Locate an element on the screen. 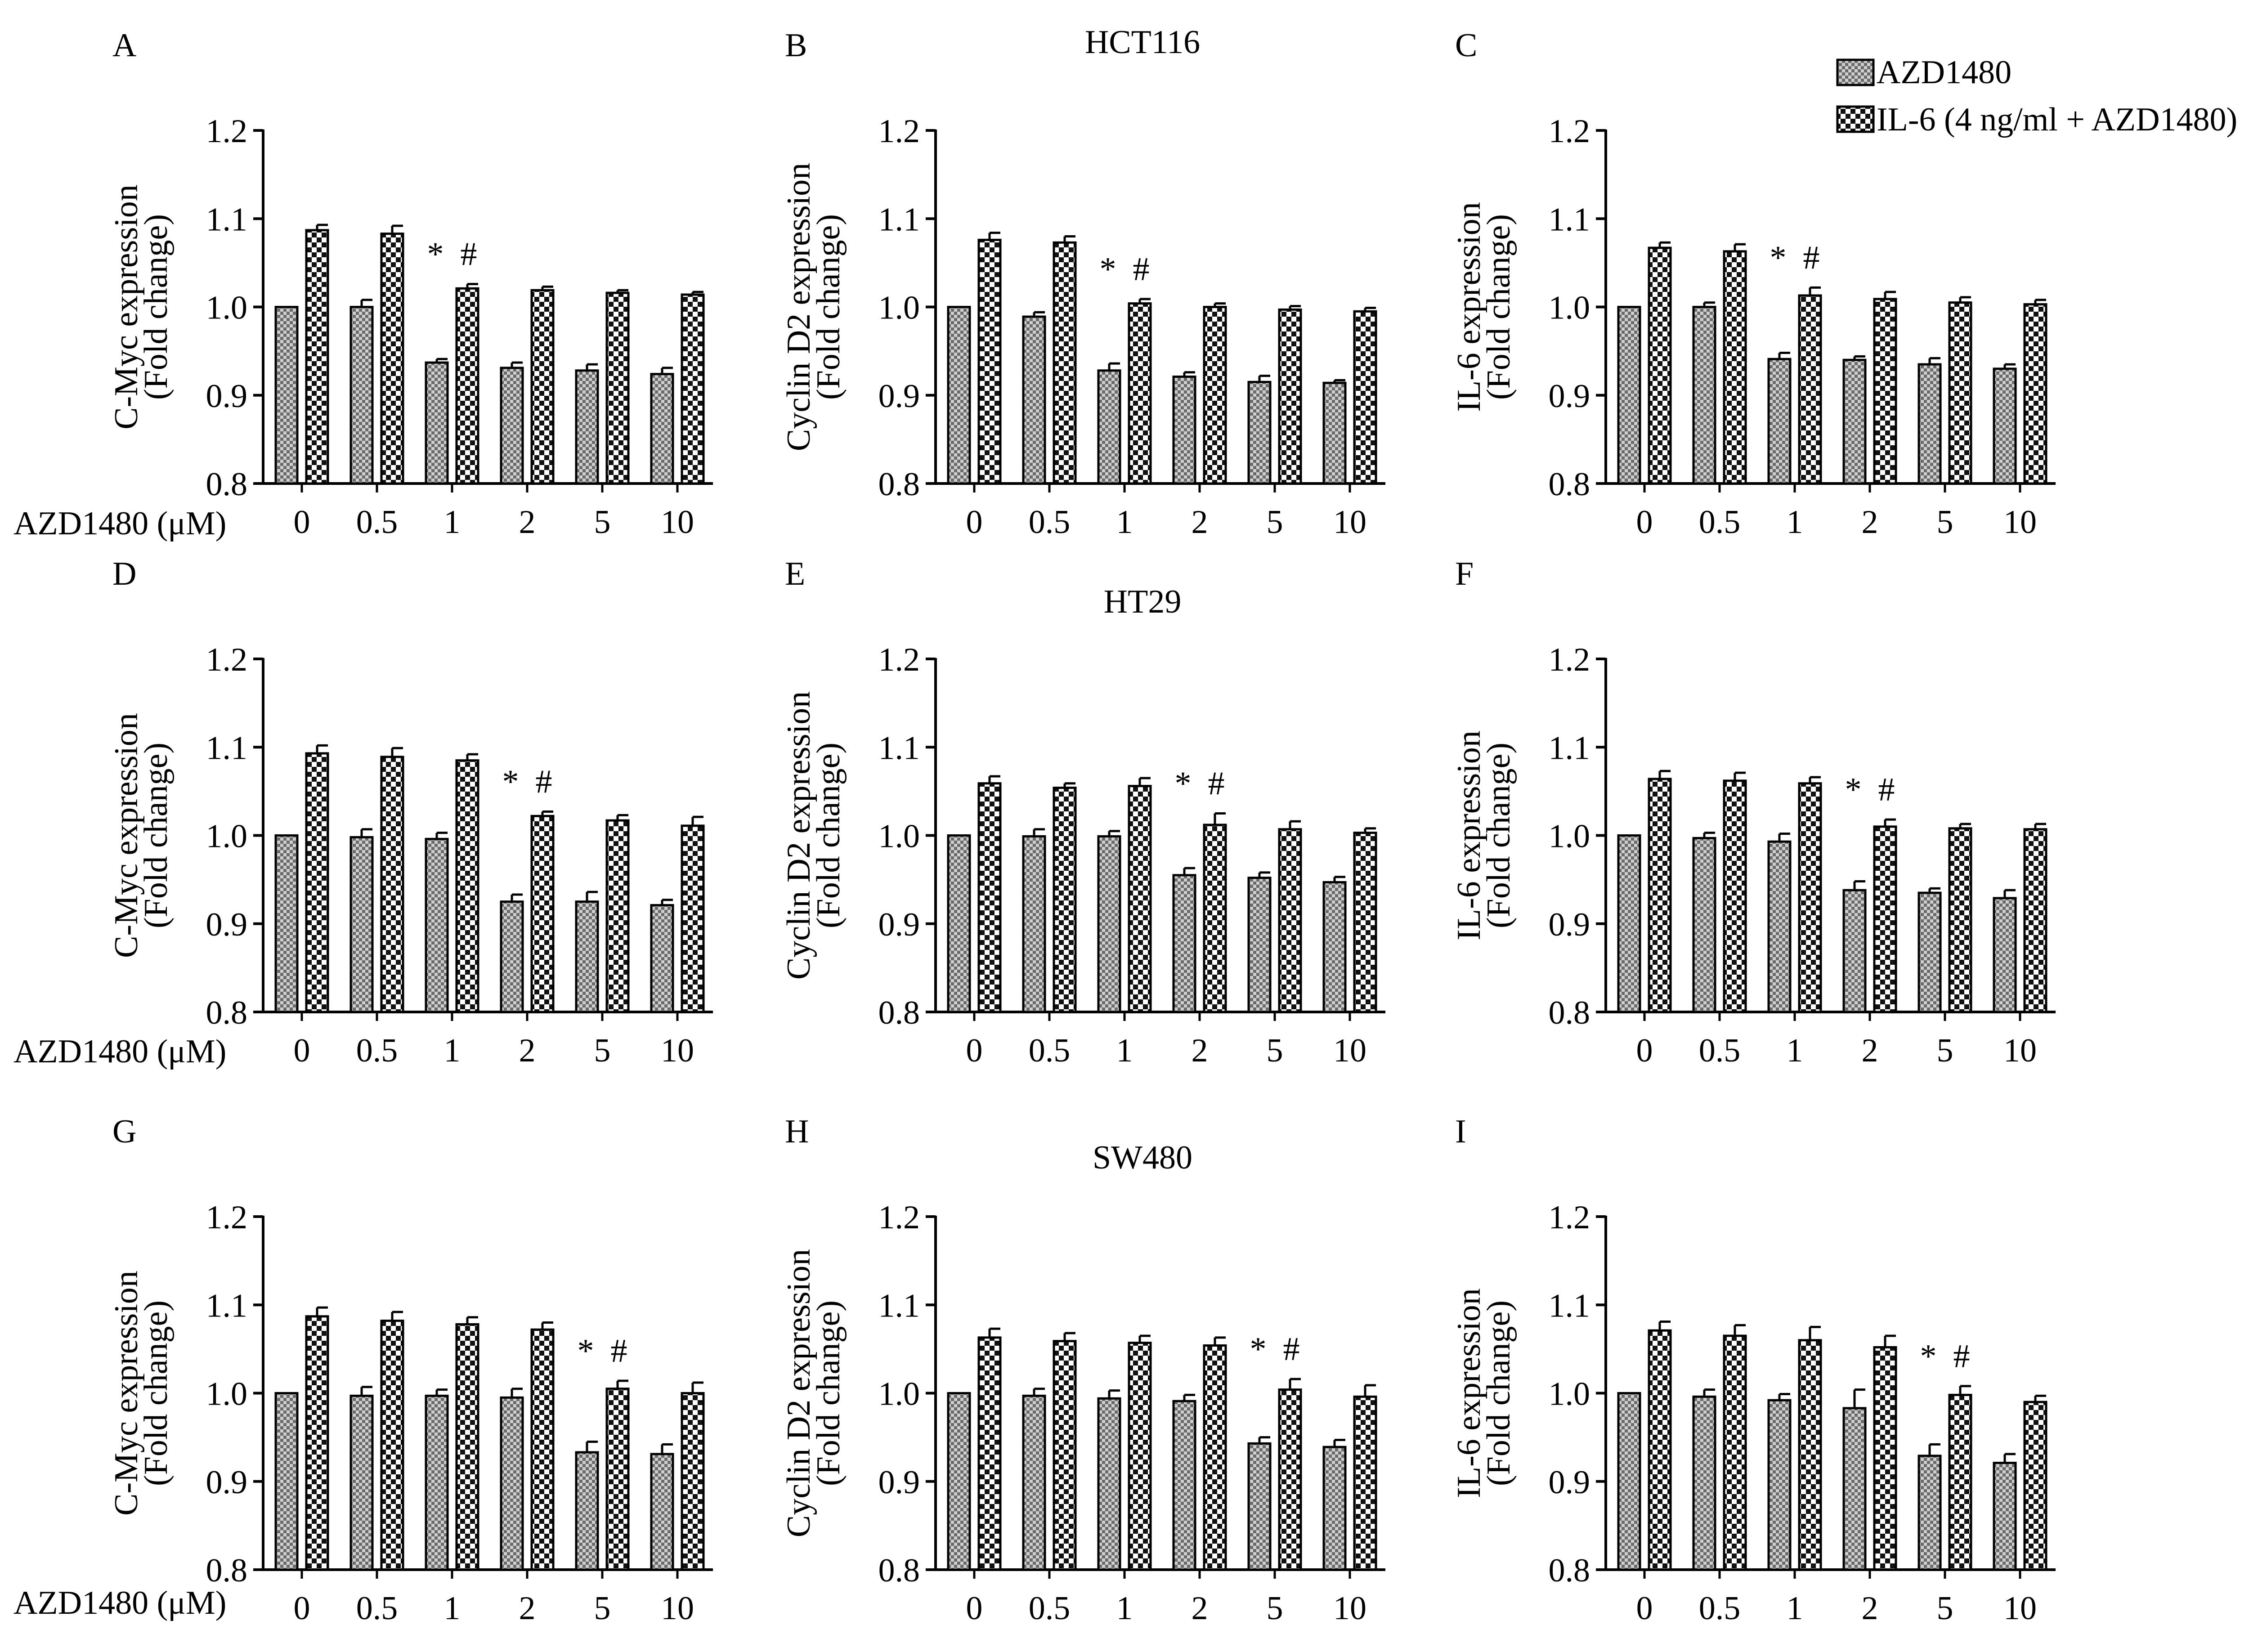 This screenshot has height=1652, width=2249. bar-i-il6-0.5 is located at coordinates (1735, 1452).